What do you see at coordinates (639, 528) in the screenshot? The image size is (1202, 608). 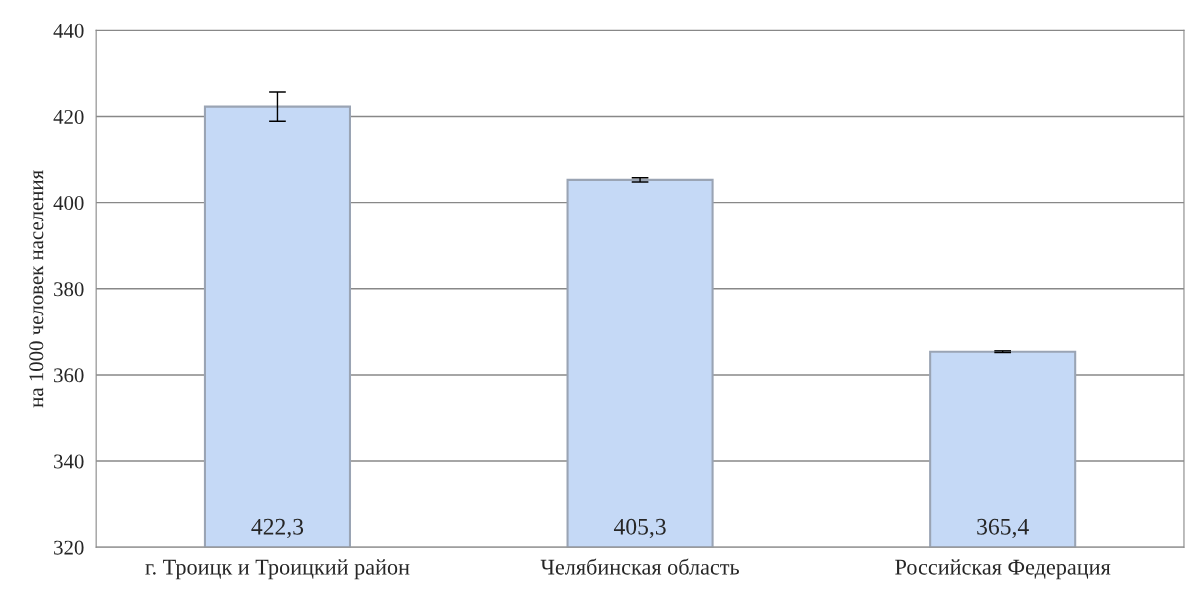 I see `data-label: 405,3` at bounding box center [639, 528].